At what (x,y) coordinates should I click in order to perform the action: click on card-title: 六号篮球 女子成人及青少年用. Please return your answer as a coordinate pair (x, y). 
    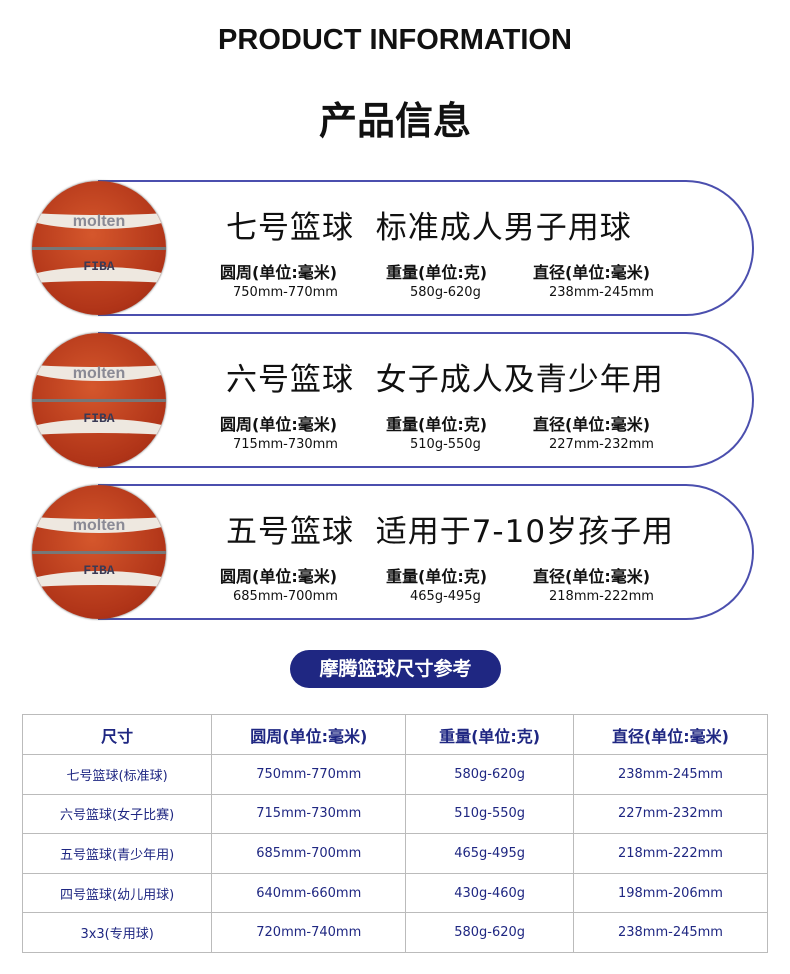
    Looking at the image, I should click on (445, 380).